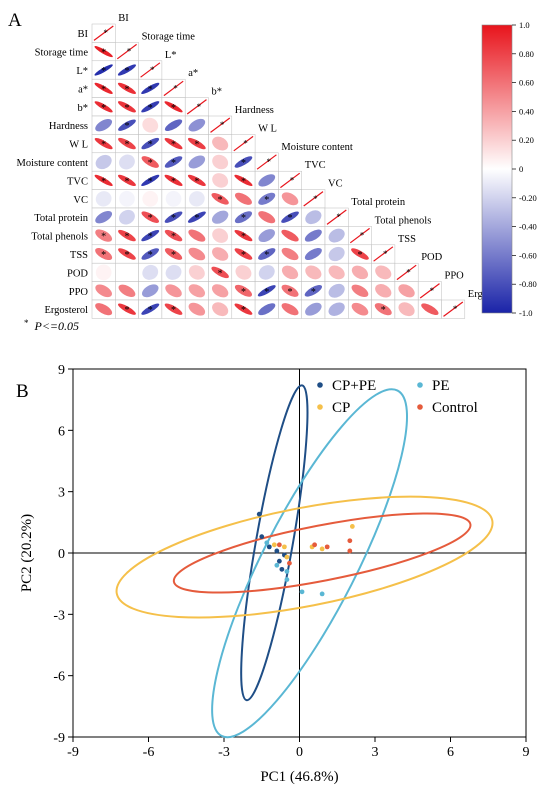 This screenshot has width=550, height=797. Describe the element at coordinates (83, 108) in the screenshot. I see `row-label: b*` at that location.